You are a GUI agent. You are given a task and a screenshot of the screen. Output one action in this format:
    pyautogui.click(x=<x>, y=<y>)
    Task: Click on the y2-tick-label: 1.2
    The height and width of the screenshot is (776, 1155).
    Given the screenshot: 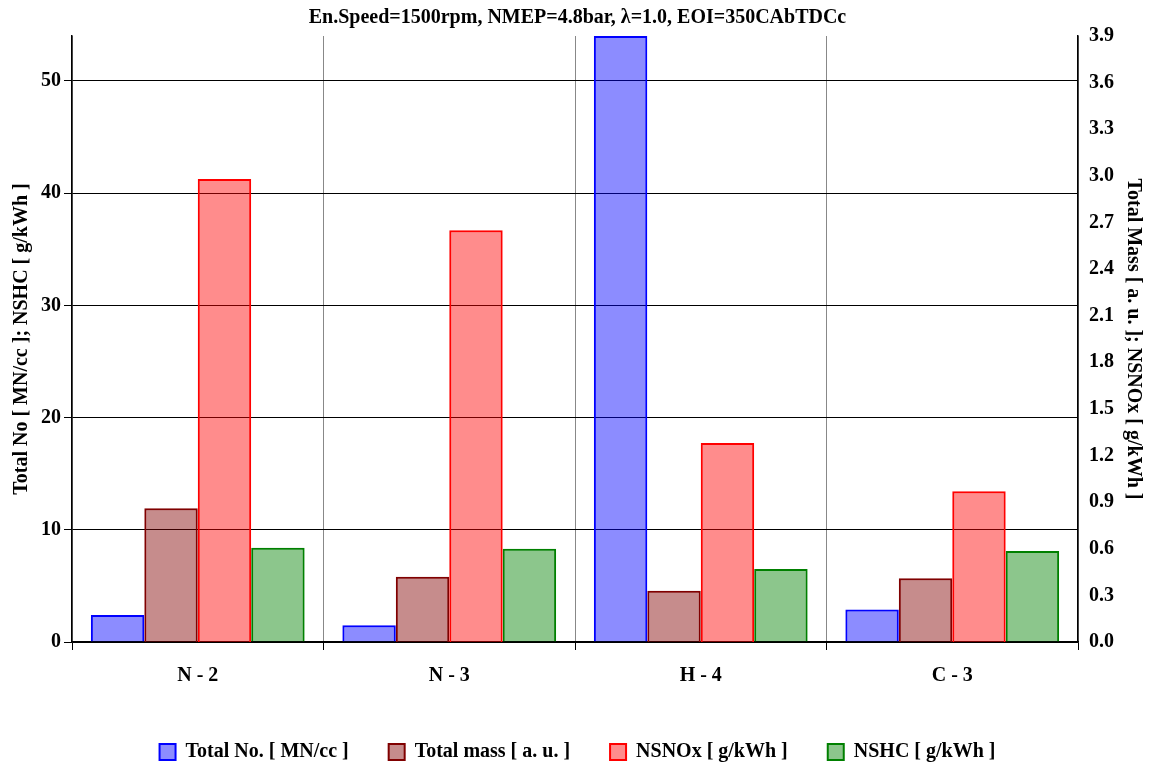 What is the action you would take?
    pyautogui.click(x=1101, y=453)
    